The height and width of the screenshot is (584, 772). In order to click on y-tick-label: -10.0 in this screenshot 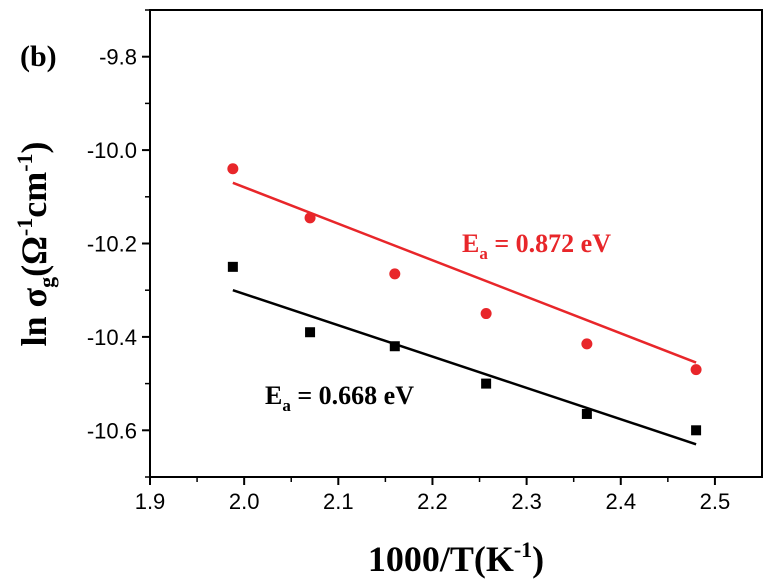, I will do `click(112, 150)`.